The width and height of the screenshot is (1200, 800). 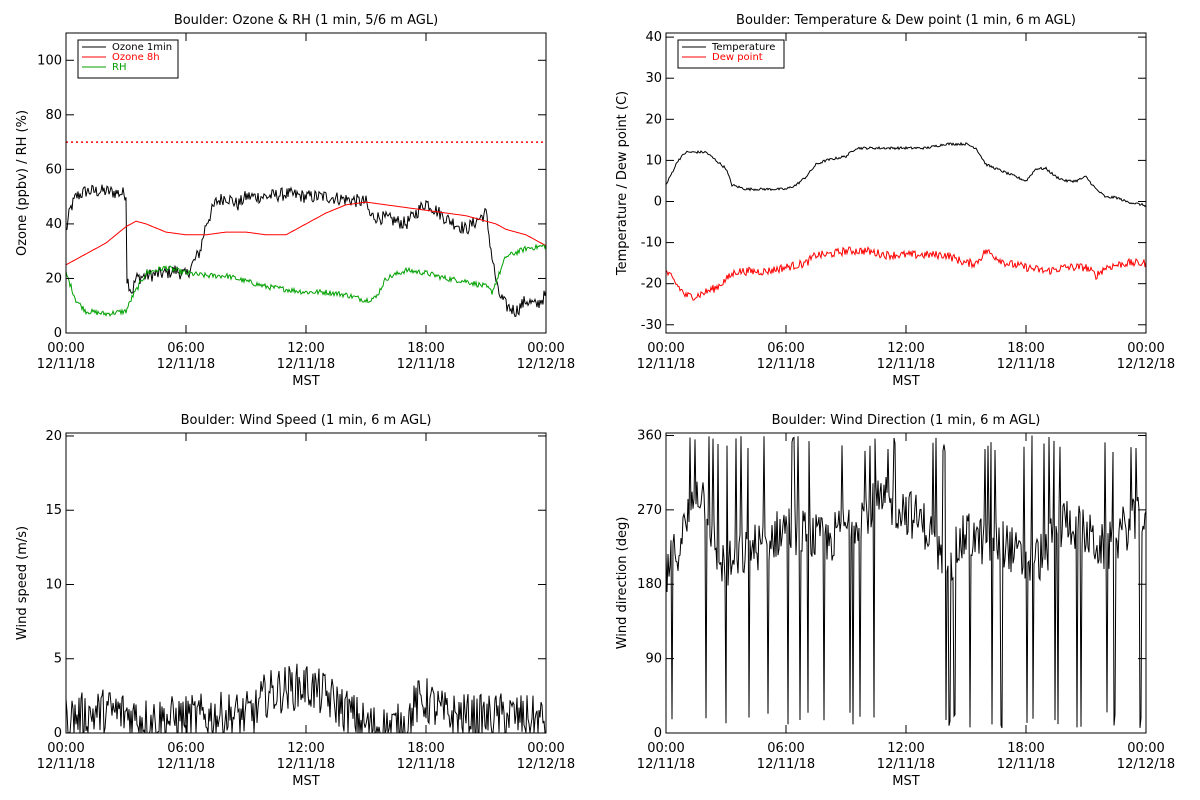 What do you see at coordinates (1025, 348) in the screenshot?
I see `temperature-xtick-time-3: 18:00` at bounding box center [1025, 348].